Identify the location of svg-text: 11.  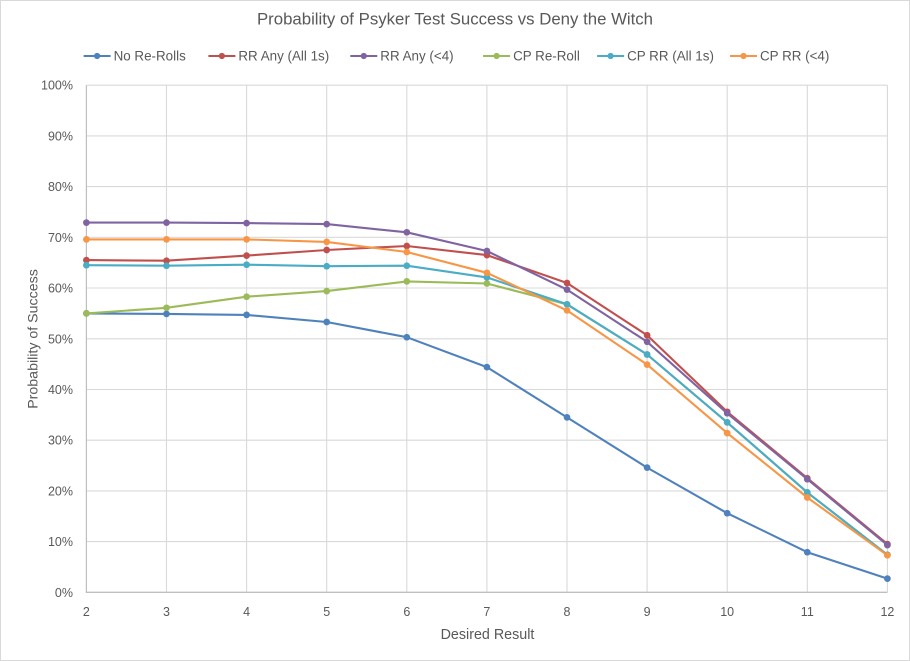
(807, 612).